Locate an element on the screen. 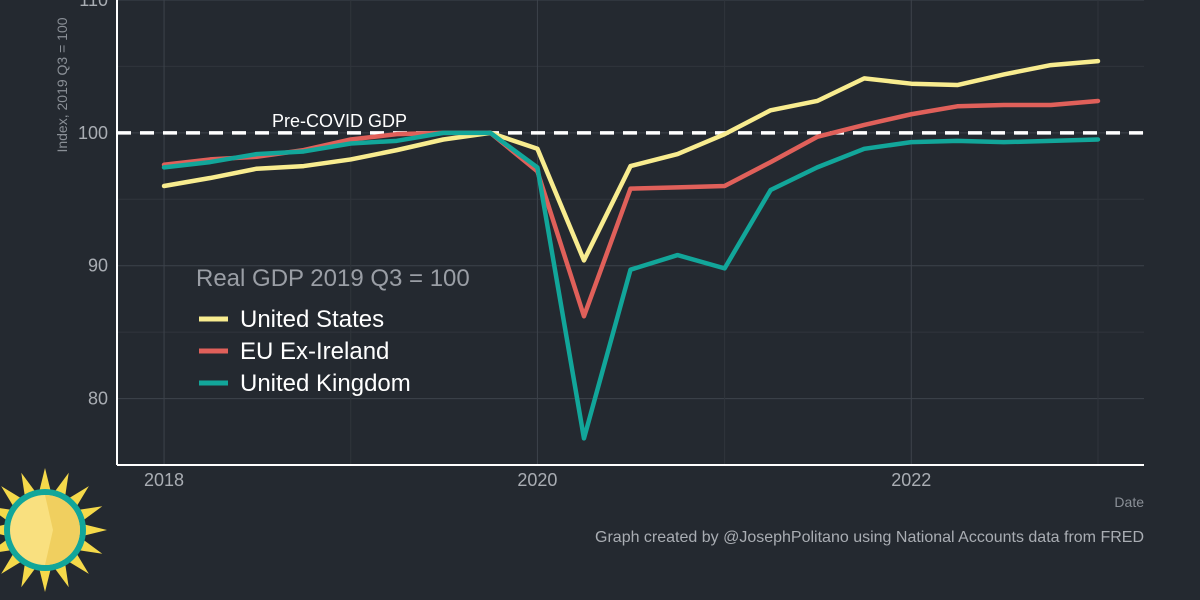 The width and height of the screenshot is (1200, 600). y-tick-label: 80 is located at coordinates (98, 399).